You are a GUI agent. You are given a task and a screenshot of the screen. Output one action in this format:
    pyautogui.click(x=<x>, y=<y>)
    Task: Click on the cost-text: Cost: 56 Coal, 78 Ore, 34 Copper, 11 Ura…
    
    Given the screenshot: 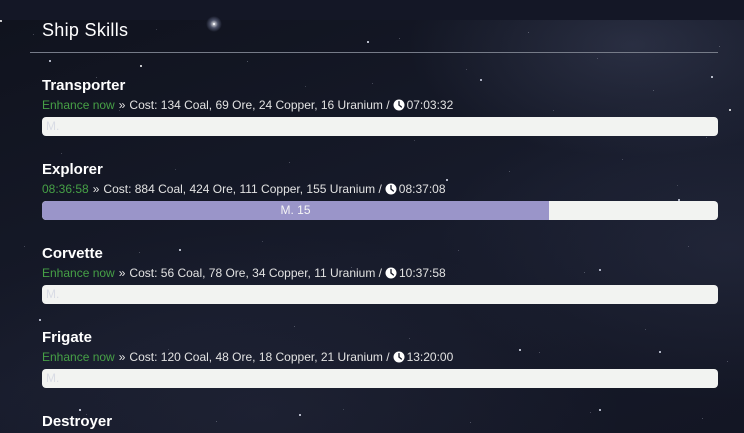 What is the action you would take?
    pyautogui.click(x=255, y=273)
    